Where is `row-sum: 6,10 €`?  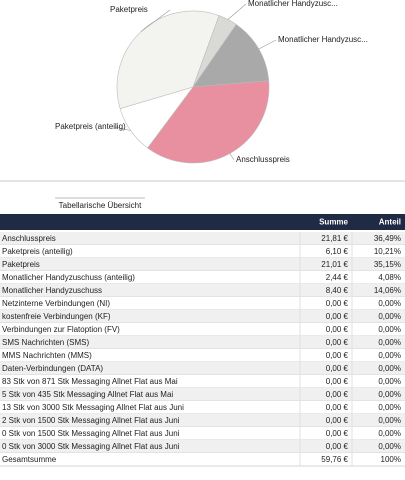 row-sum: 6,10 € is located at coordinates (337, 251).